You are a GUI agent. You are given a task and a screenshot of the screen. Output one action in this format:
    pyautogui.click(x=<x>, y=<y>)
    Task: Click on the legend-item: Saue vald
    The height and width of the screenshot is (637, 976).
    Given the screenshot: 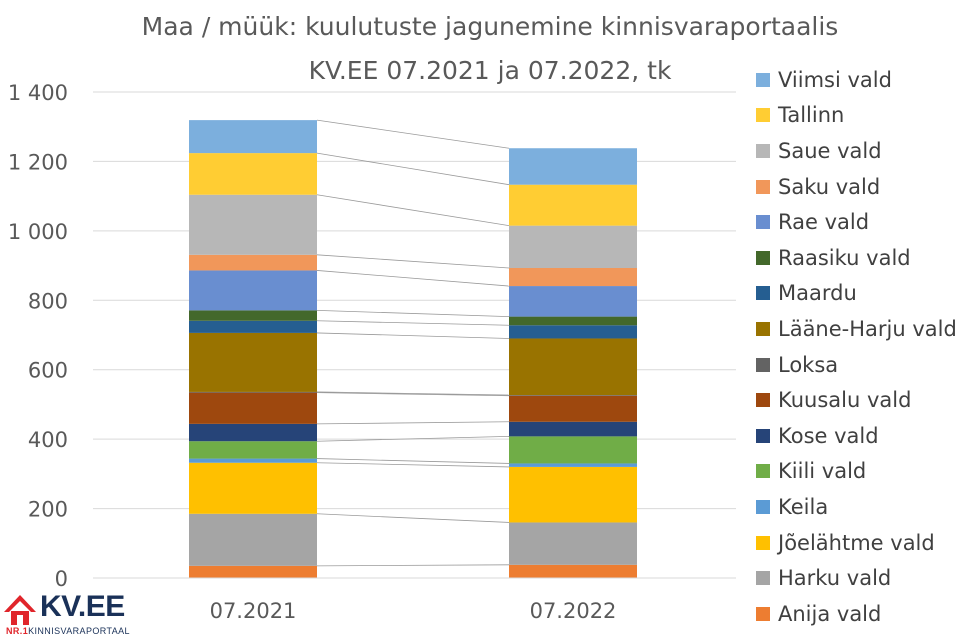 What is the action you would take?
    pyautogui.click(x=856, y=151)
    